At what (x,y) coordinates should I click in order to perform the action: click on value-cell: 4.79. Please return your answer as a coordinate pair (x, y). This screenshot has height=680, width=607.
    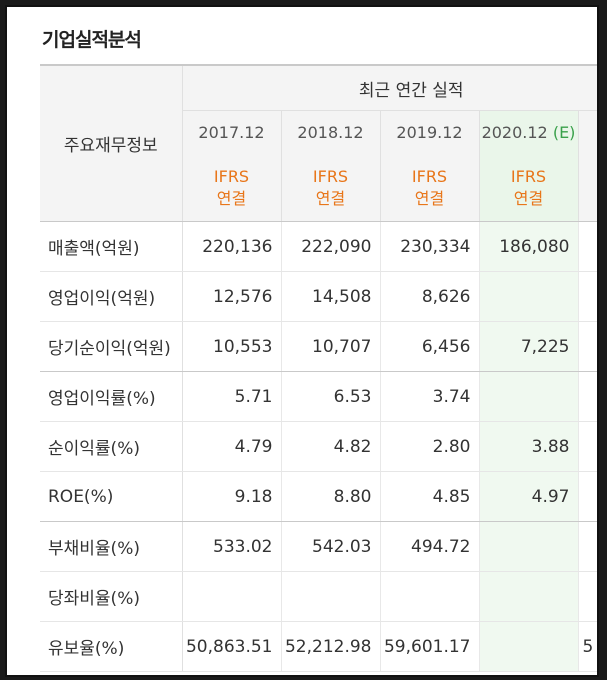
    Looking at the image, I should click on (232, 446).